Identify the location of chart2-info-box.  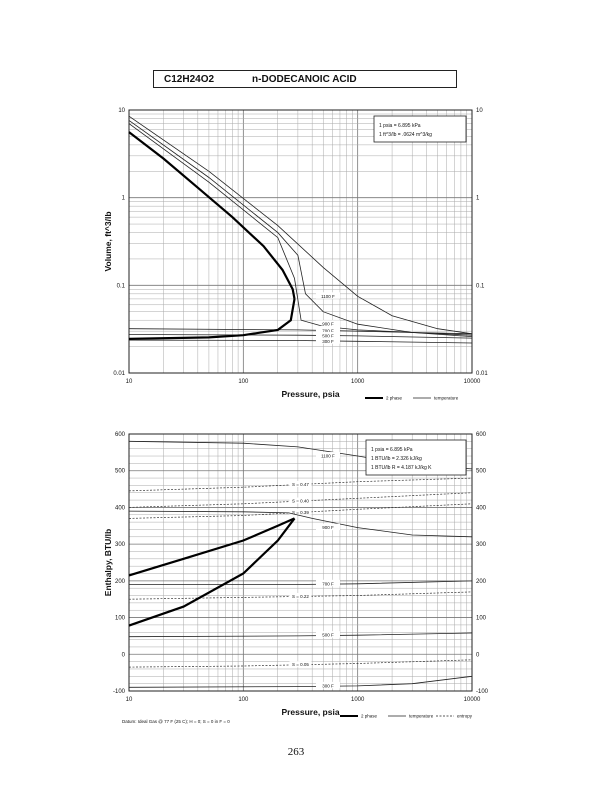
(416, 457).